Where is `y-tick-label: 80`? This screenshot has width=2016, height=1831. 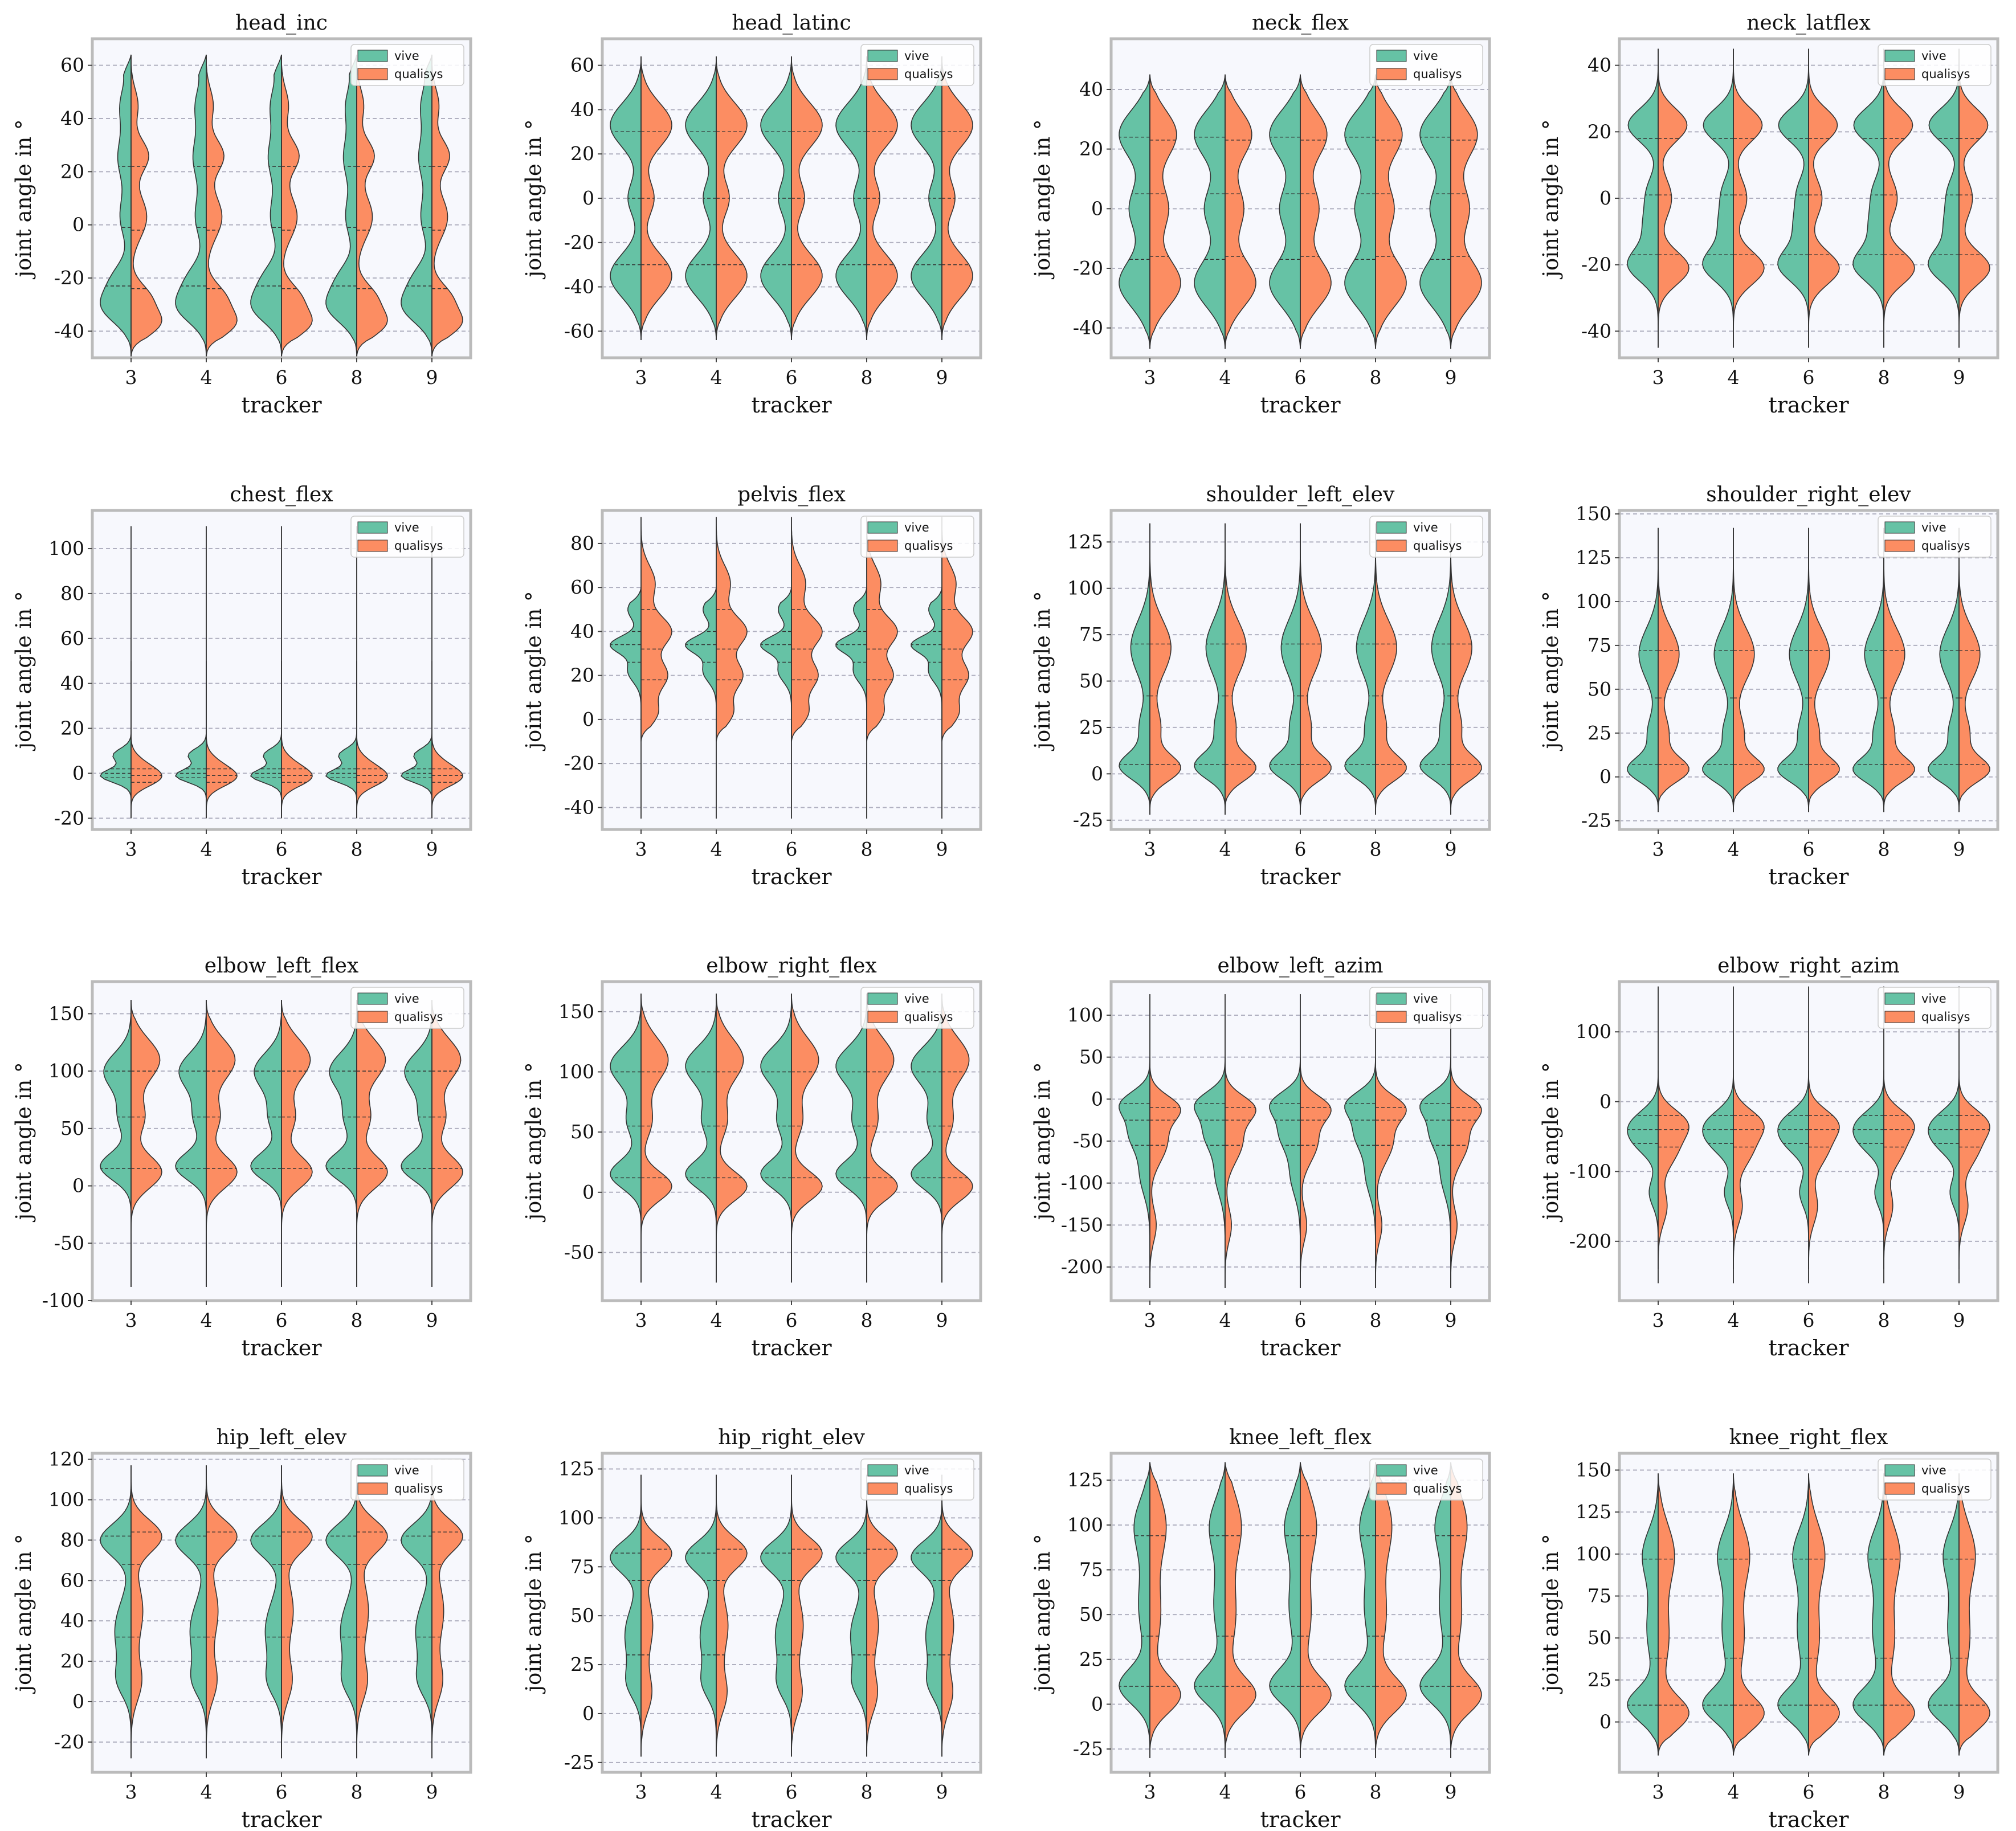 y-tick-label: 80 is located at coordinates (72, 1539).